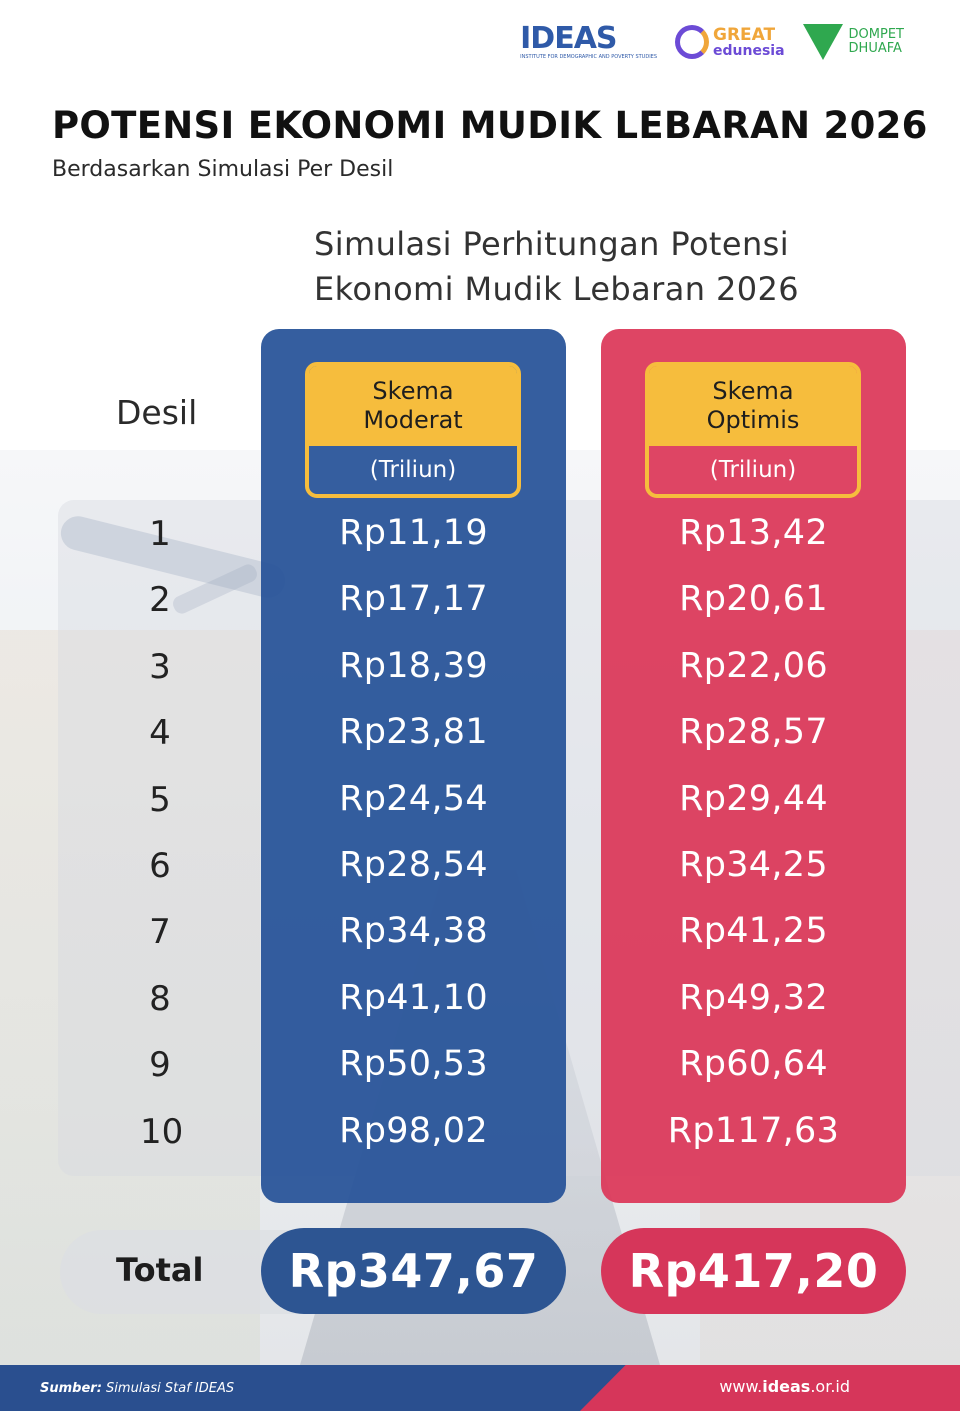  I want to click on optimis-value-cell: Rp29,44, so click(753, 799).